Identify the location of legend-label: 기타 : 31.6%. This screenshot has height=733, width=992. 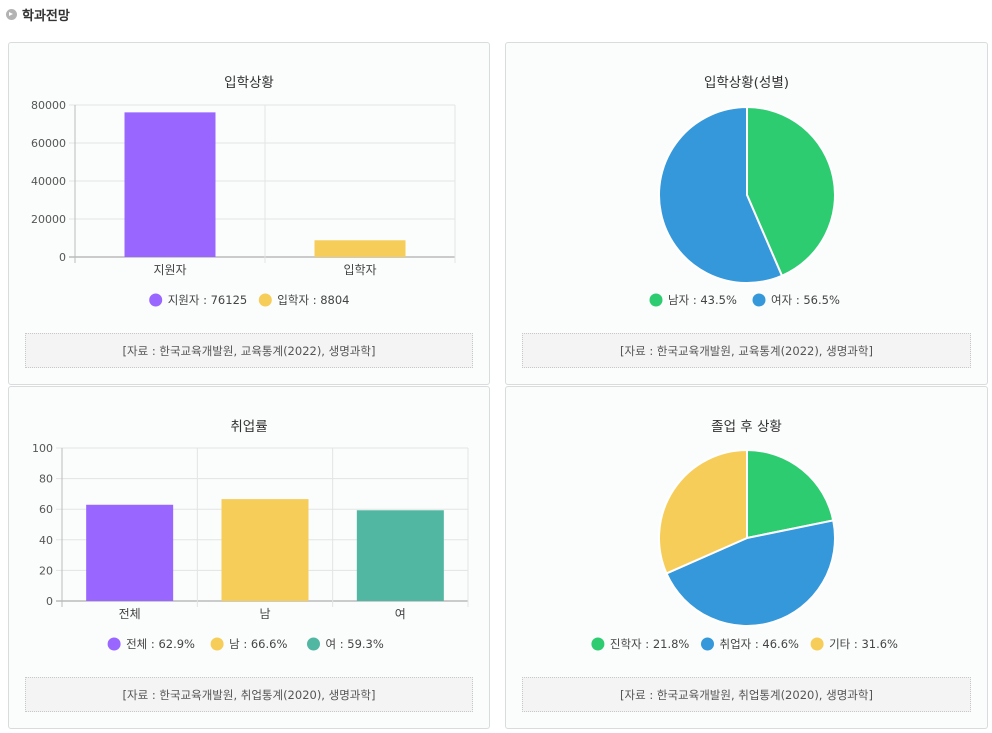
(863, 644).